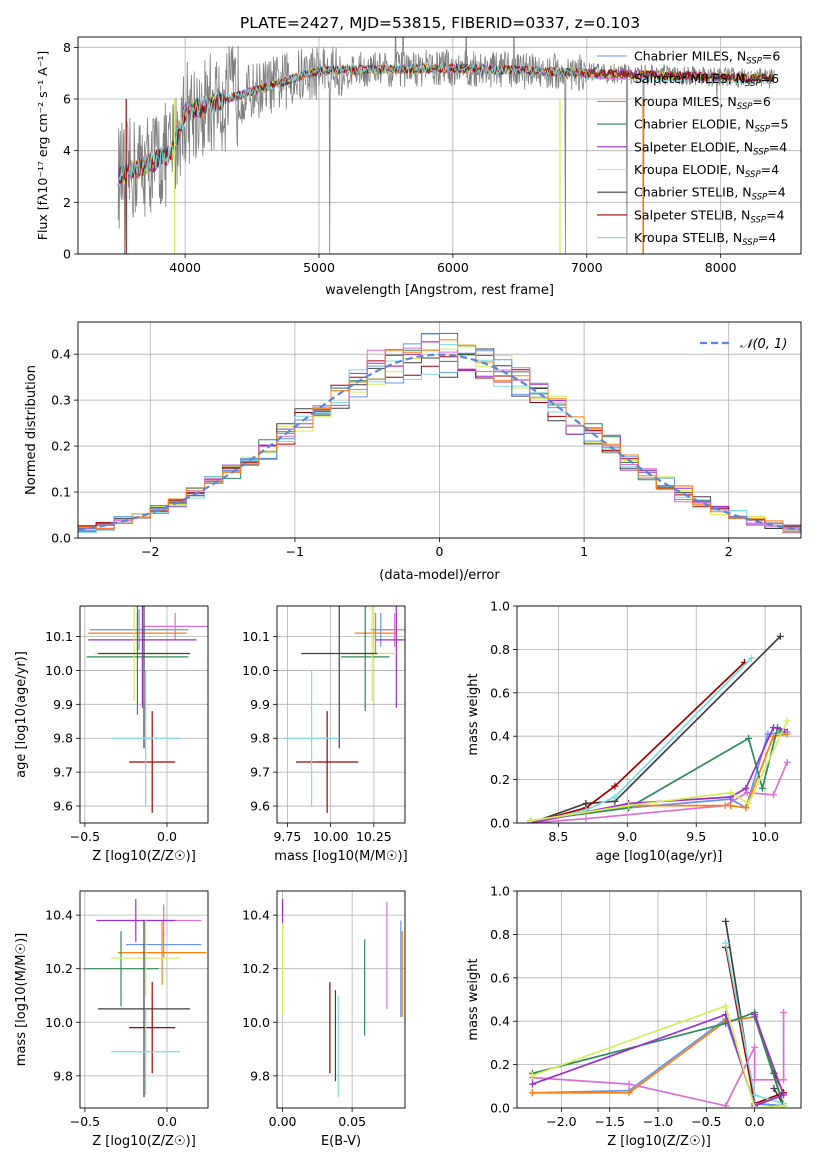 The image size is (819, 1170). I want to click on x-tick-label: 0.05, so click(352, 1121).